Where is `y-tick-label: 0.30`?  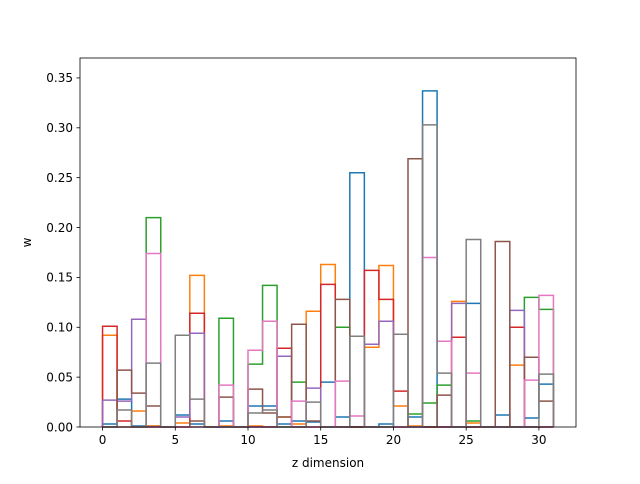
y-tick-label: 0.30 is located at coordinates (59, 128).